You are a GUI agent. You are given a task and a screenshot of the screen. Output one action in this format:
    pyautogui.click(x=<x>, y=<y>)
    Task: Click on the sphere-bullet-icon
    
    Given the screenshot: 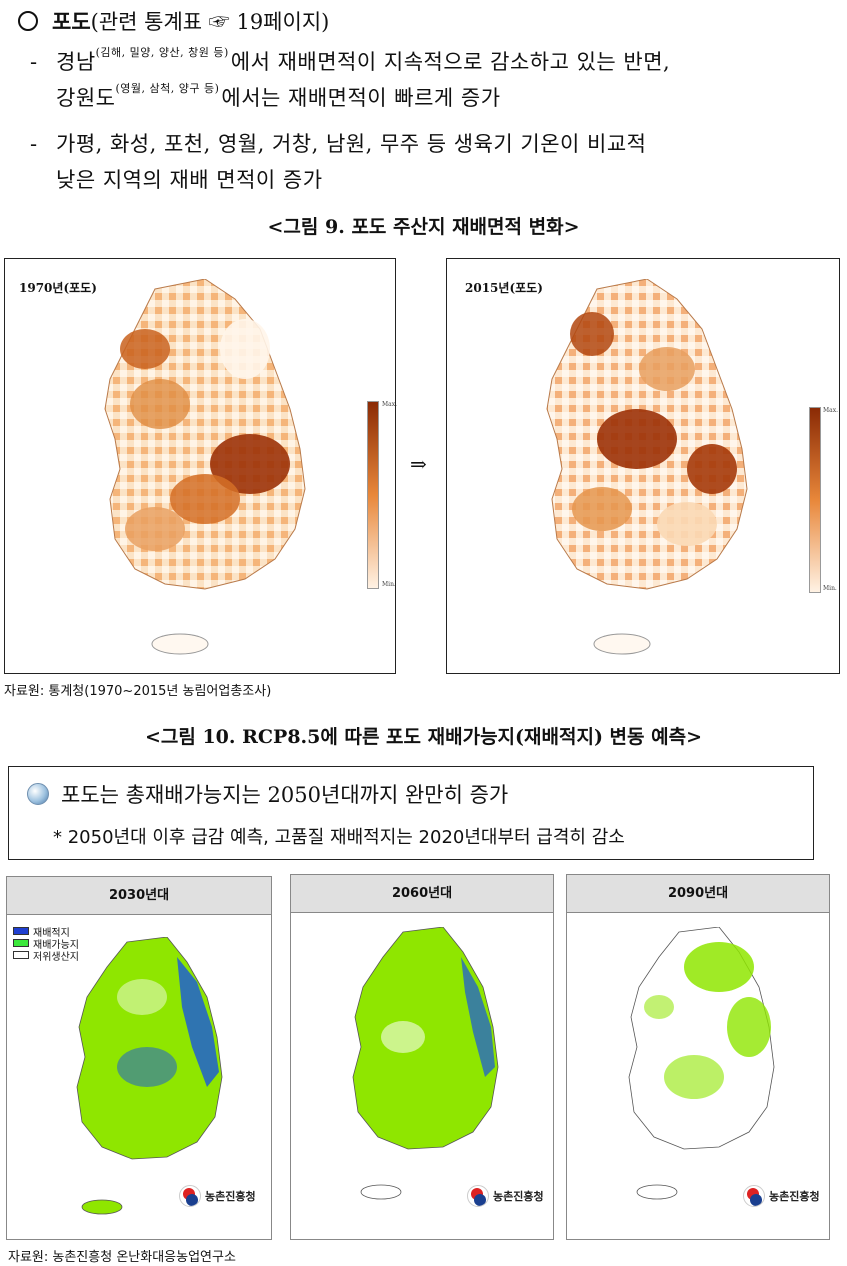 What is the action you would take?
    pyautogui.click(x=38, y=794)
    